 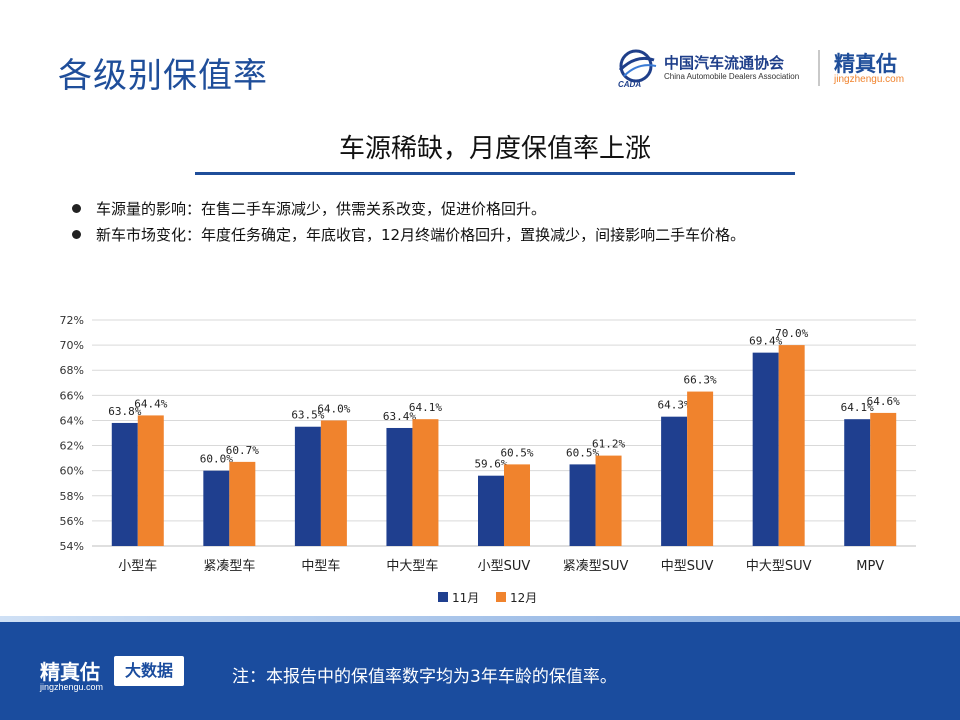 What do you see at coordinates (163, 76) in the screenshot?
I see `page-title: 各级别保值率` at bounding box center [163, 76].